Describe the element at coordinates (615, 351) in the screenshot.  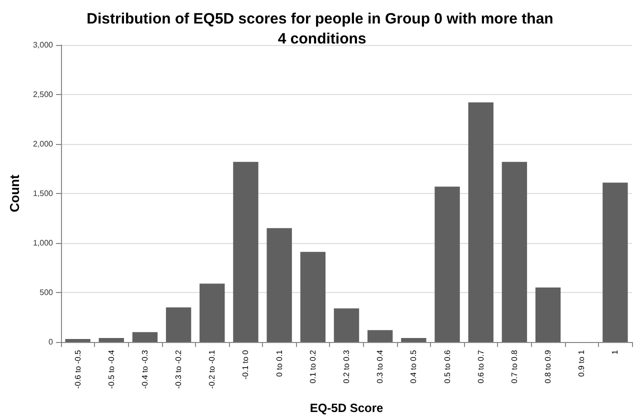
I see `x-tick-label: 1` at that location.